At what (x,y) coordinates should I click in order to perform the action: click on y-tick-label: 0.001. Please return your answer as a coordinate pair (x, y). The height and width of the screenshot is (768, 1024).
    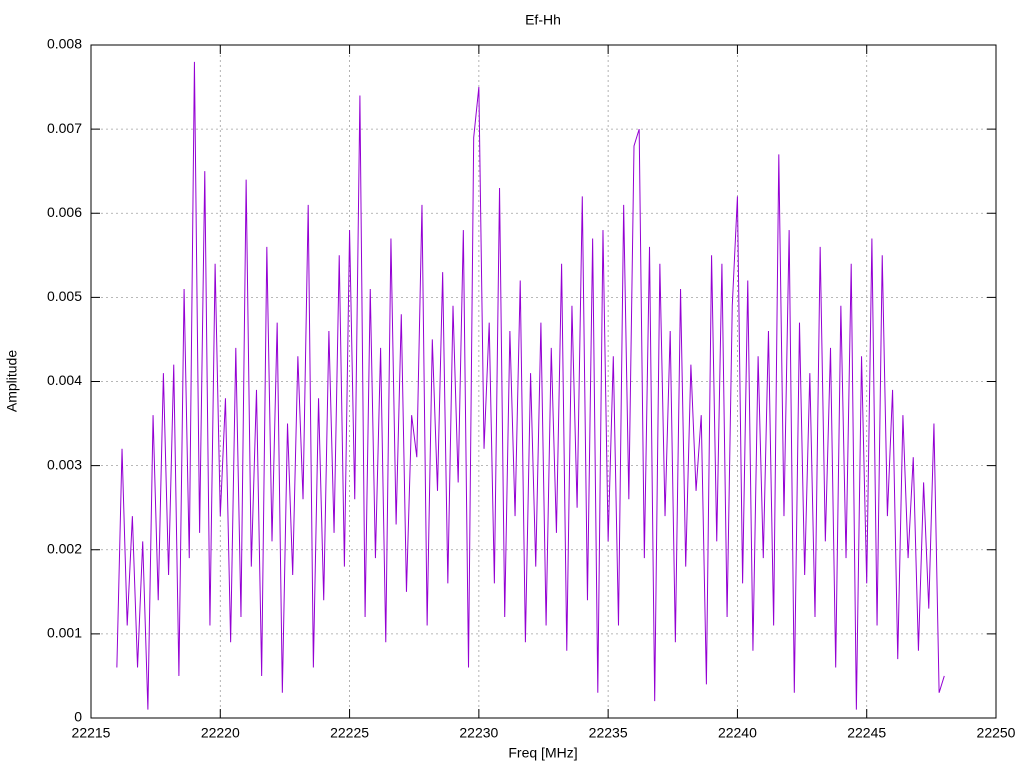
    Looking at the image, I should click on (64, 633).